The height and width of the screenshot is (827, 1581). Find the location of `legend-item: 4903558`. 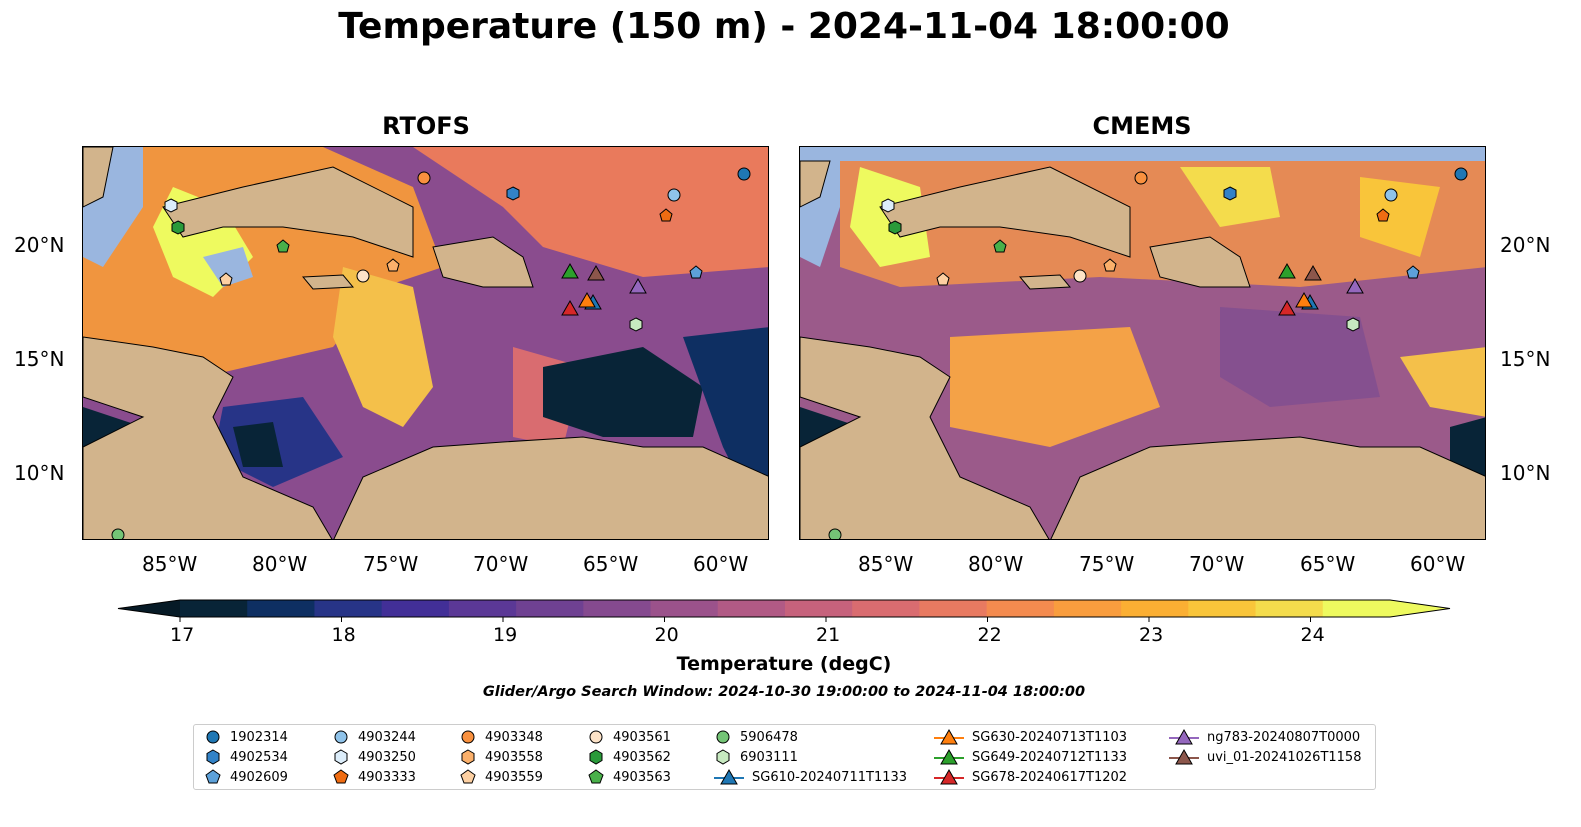

legend-item: 4903558 is located at coordinates (501, 757).